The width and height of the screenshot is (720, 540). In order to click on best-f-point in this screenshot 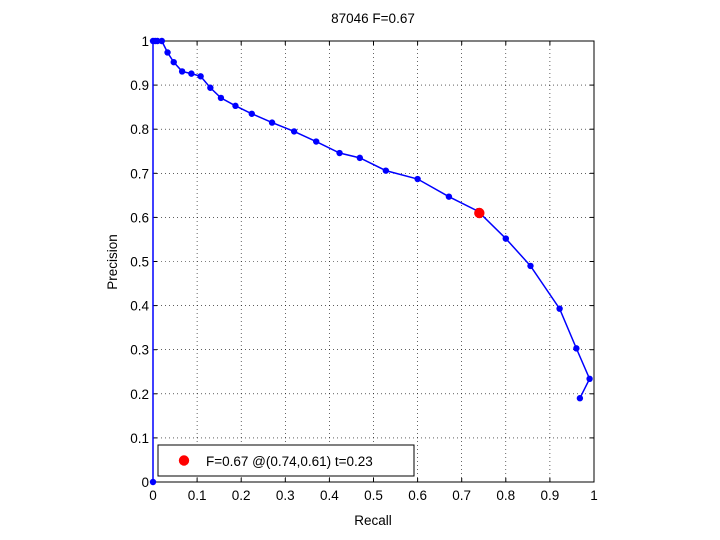, I will do `click(479, 213)`.